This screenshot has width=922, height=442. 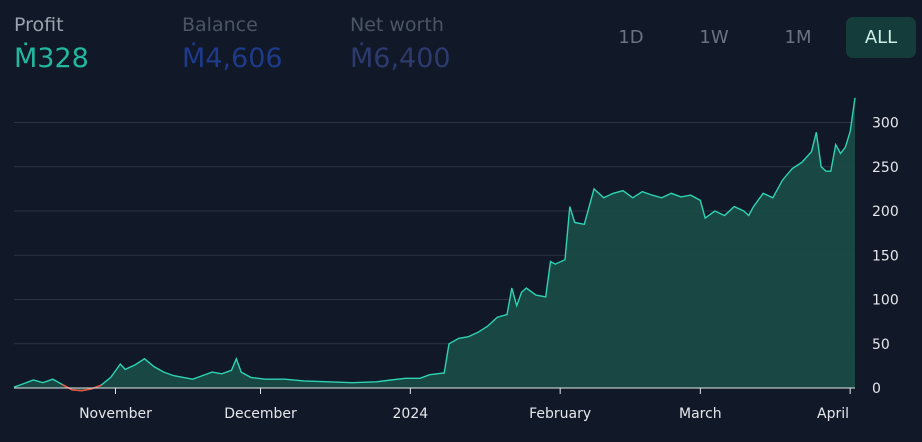 I want to click on net-worth-stat: Net worth Ṁ6,400, so click(x=400, y=45).